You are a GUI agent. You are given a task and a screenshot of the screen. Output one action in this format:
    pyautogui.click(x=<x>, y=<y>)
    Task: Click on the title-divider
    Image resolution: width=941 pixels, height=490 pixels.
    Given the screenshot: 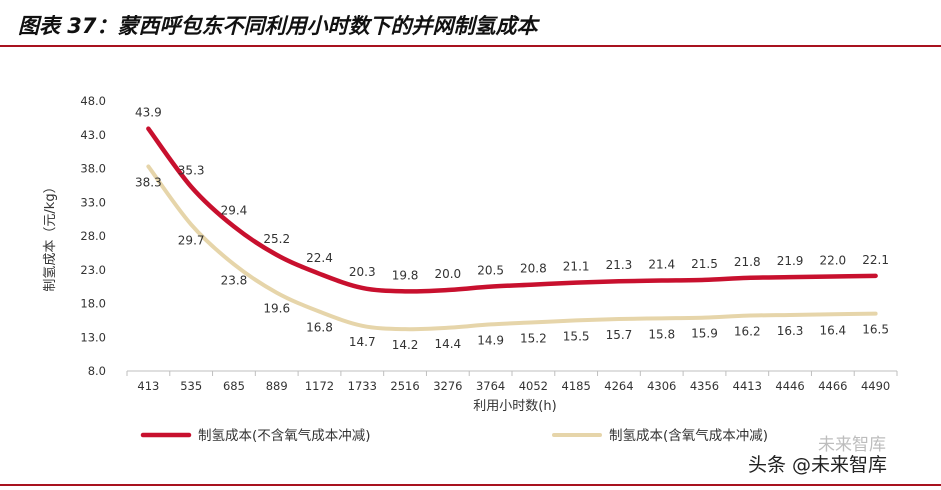 What is the action you would take?
    pyautogui.click(x=470, y=46)
    